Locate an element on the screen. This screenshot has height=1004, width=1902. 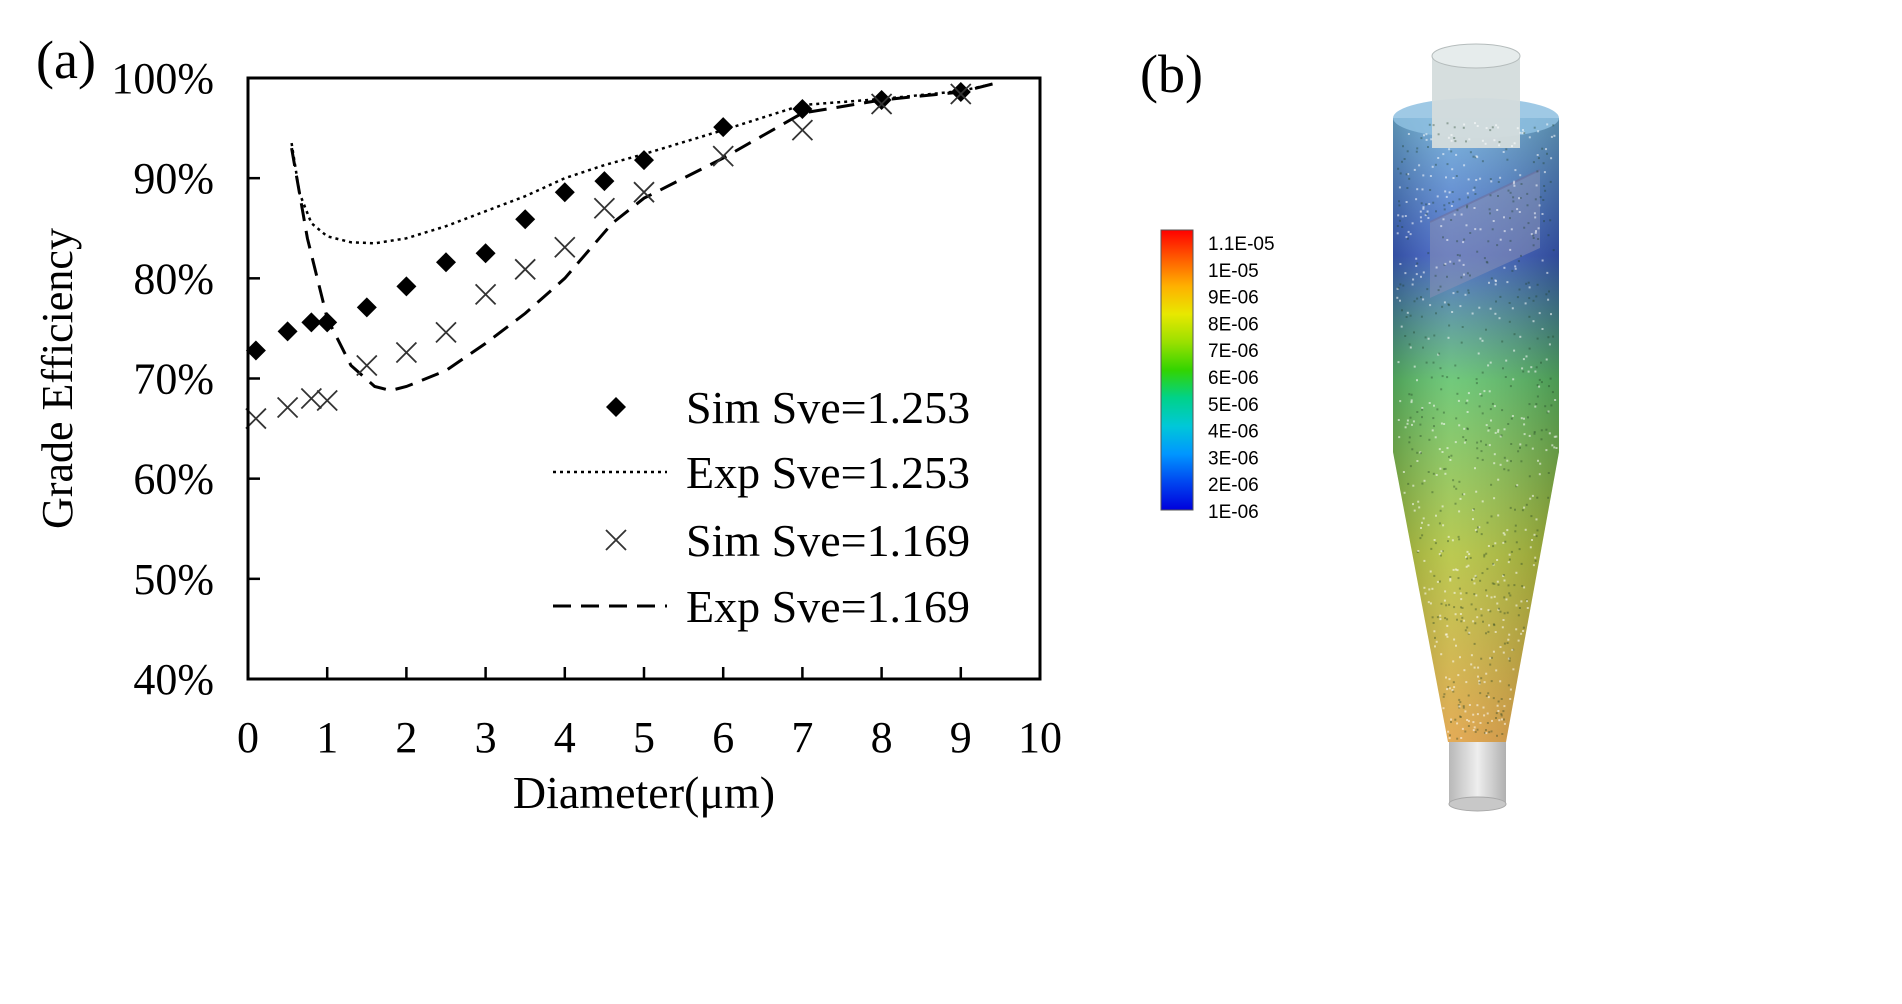
x-tick-label: 2 is located at coordinates (406, 737).